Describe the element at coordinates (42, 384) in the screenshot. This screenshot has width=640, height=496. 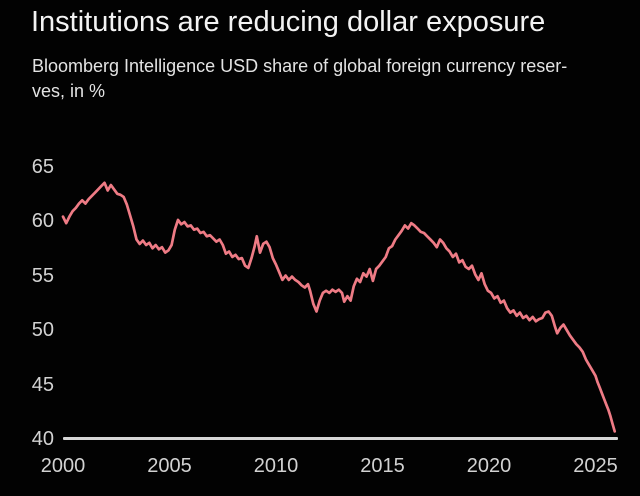
I see `y-tick-45: 45` at that location.